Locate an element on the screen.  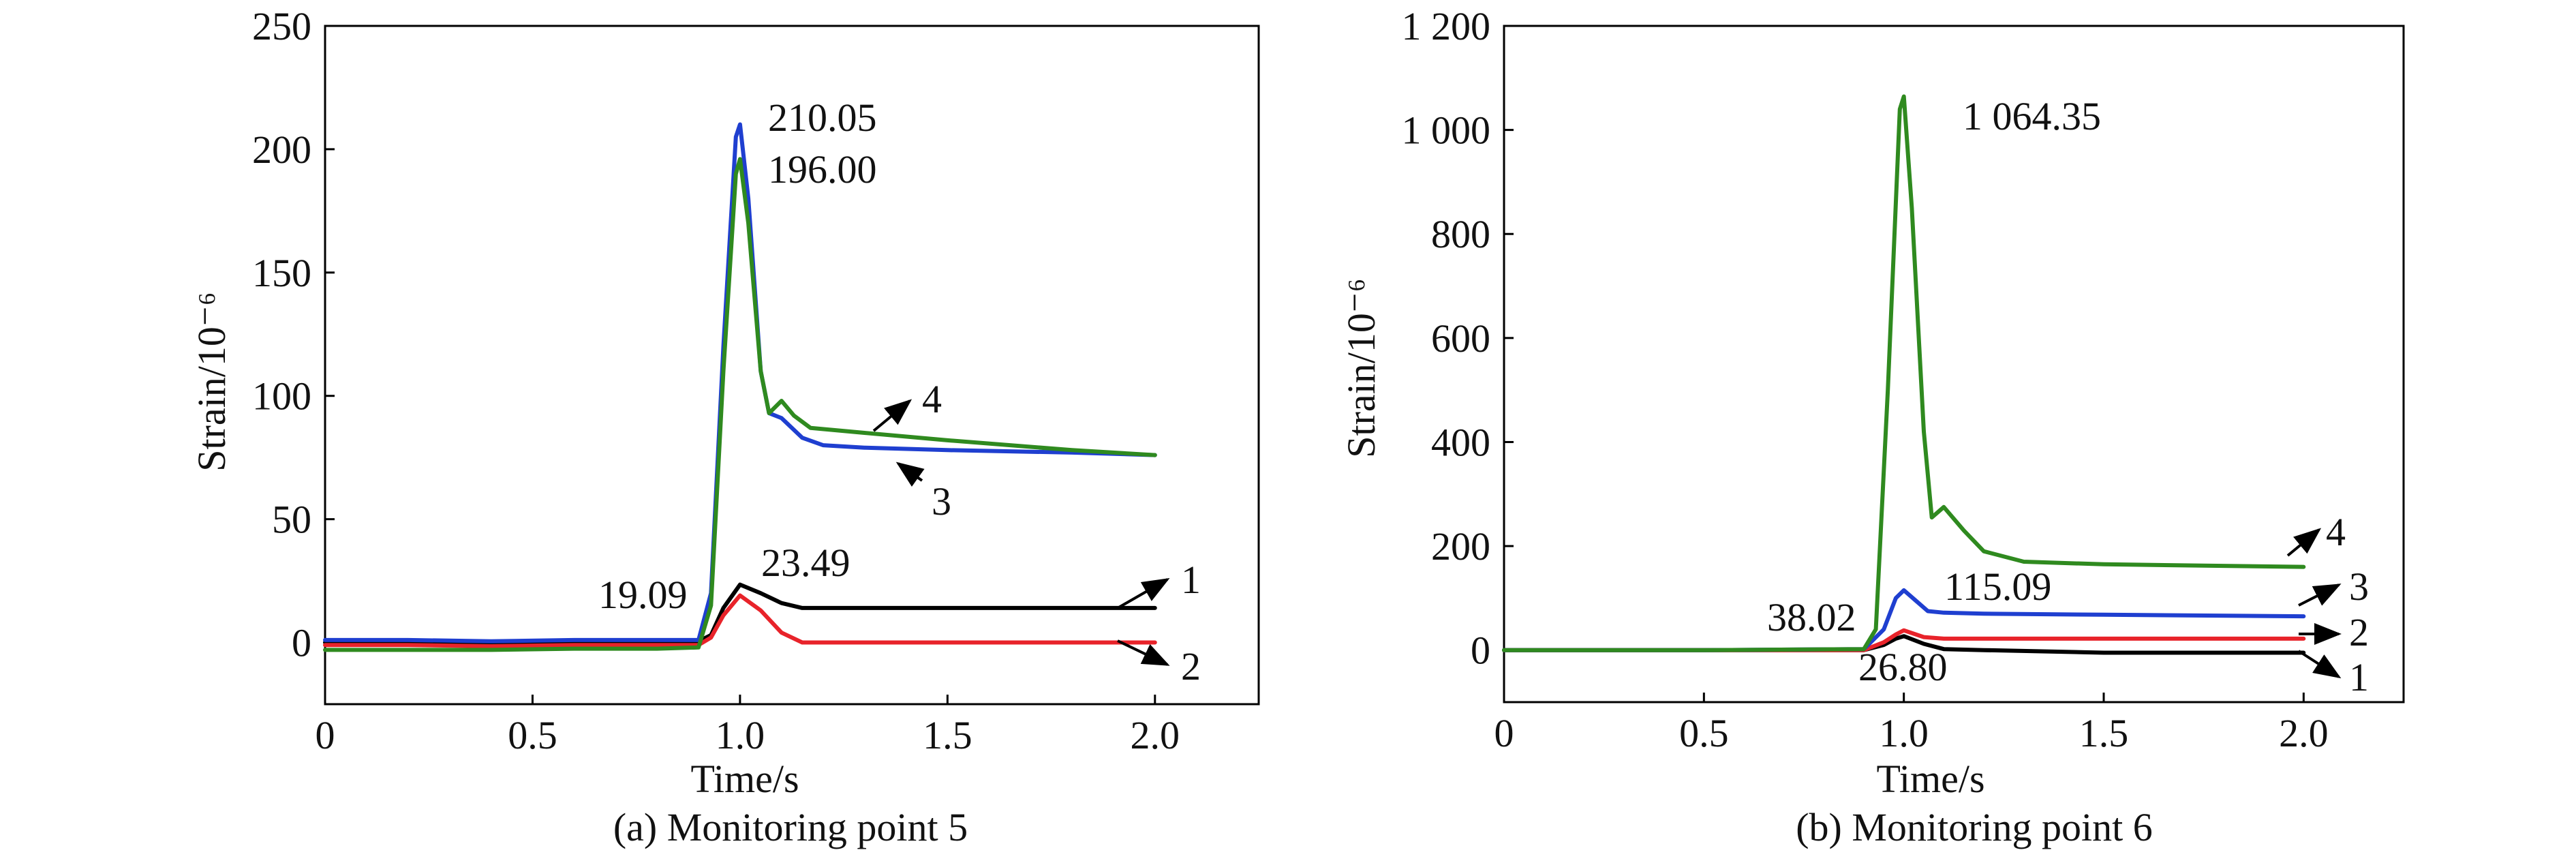
annotation-b-2: 38.02 is located at coordinates (1811, 617).